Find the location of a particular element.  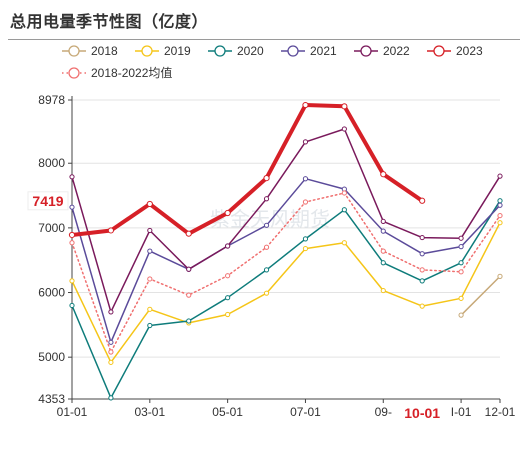

legend-2018-2022--label: 2018-2022均值 is located at coordinates (131, 72).